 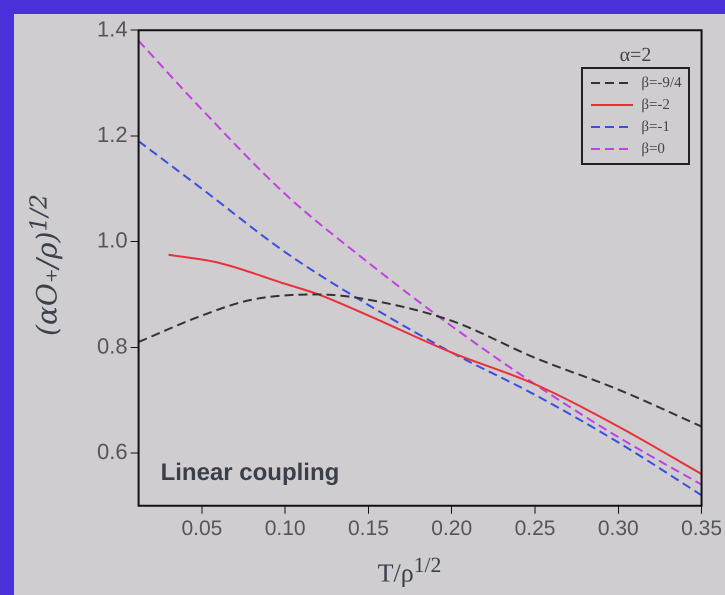 I want to click on y-tick-label: 1.4, so click(x=112, y=29).